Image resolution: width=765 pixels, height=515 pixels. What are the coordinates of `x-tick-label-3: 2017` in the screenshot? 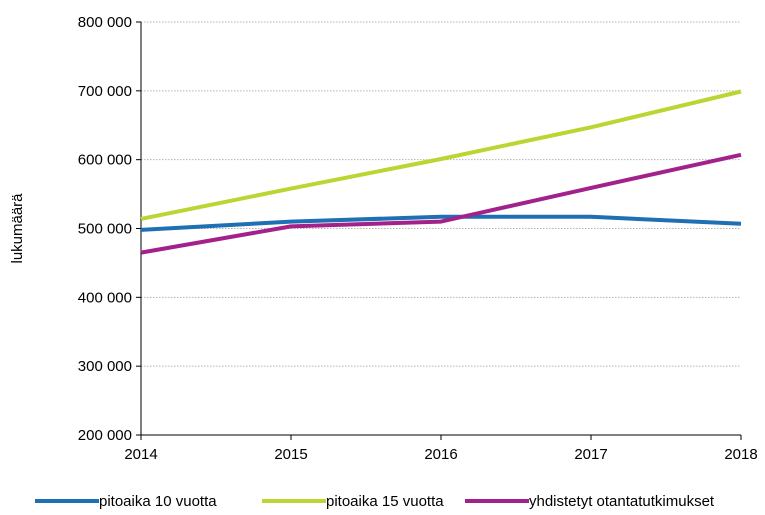 It's located at (590, 454).